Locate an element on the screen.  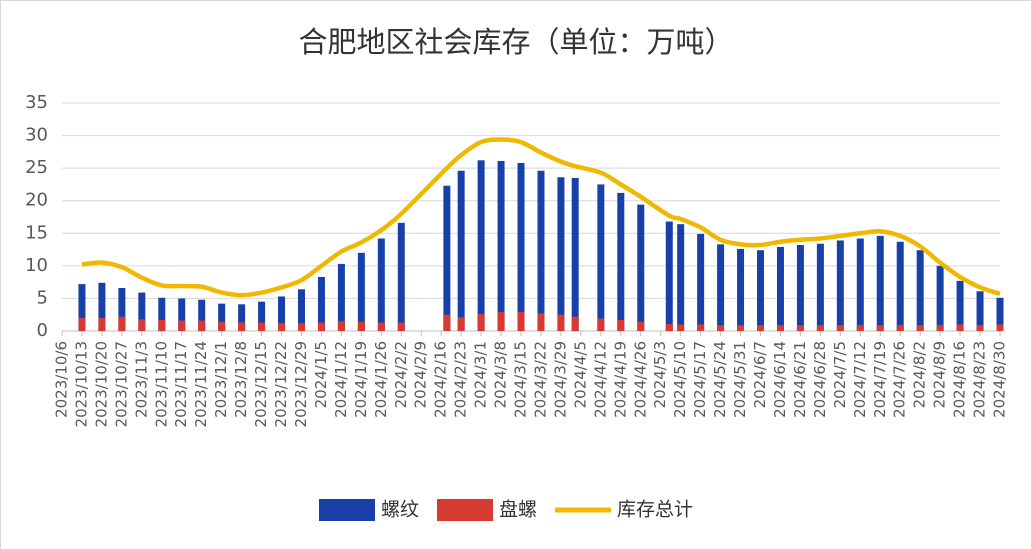
x-tick-label: 2024/1/5 is located at coordinates (321, 374).